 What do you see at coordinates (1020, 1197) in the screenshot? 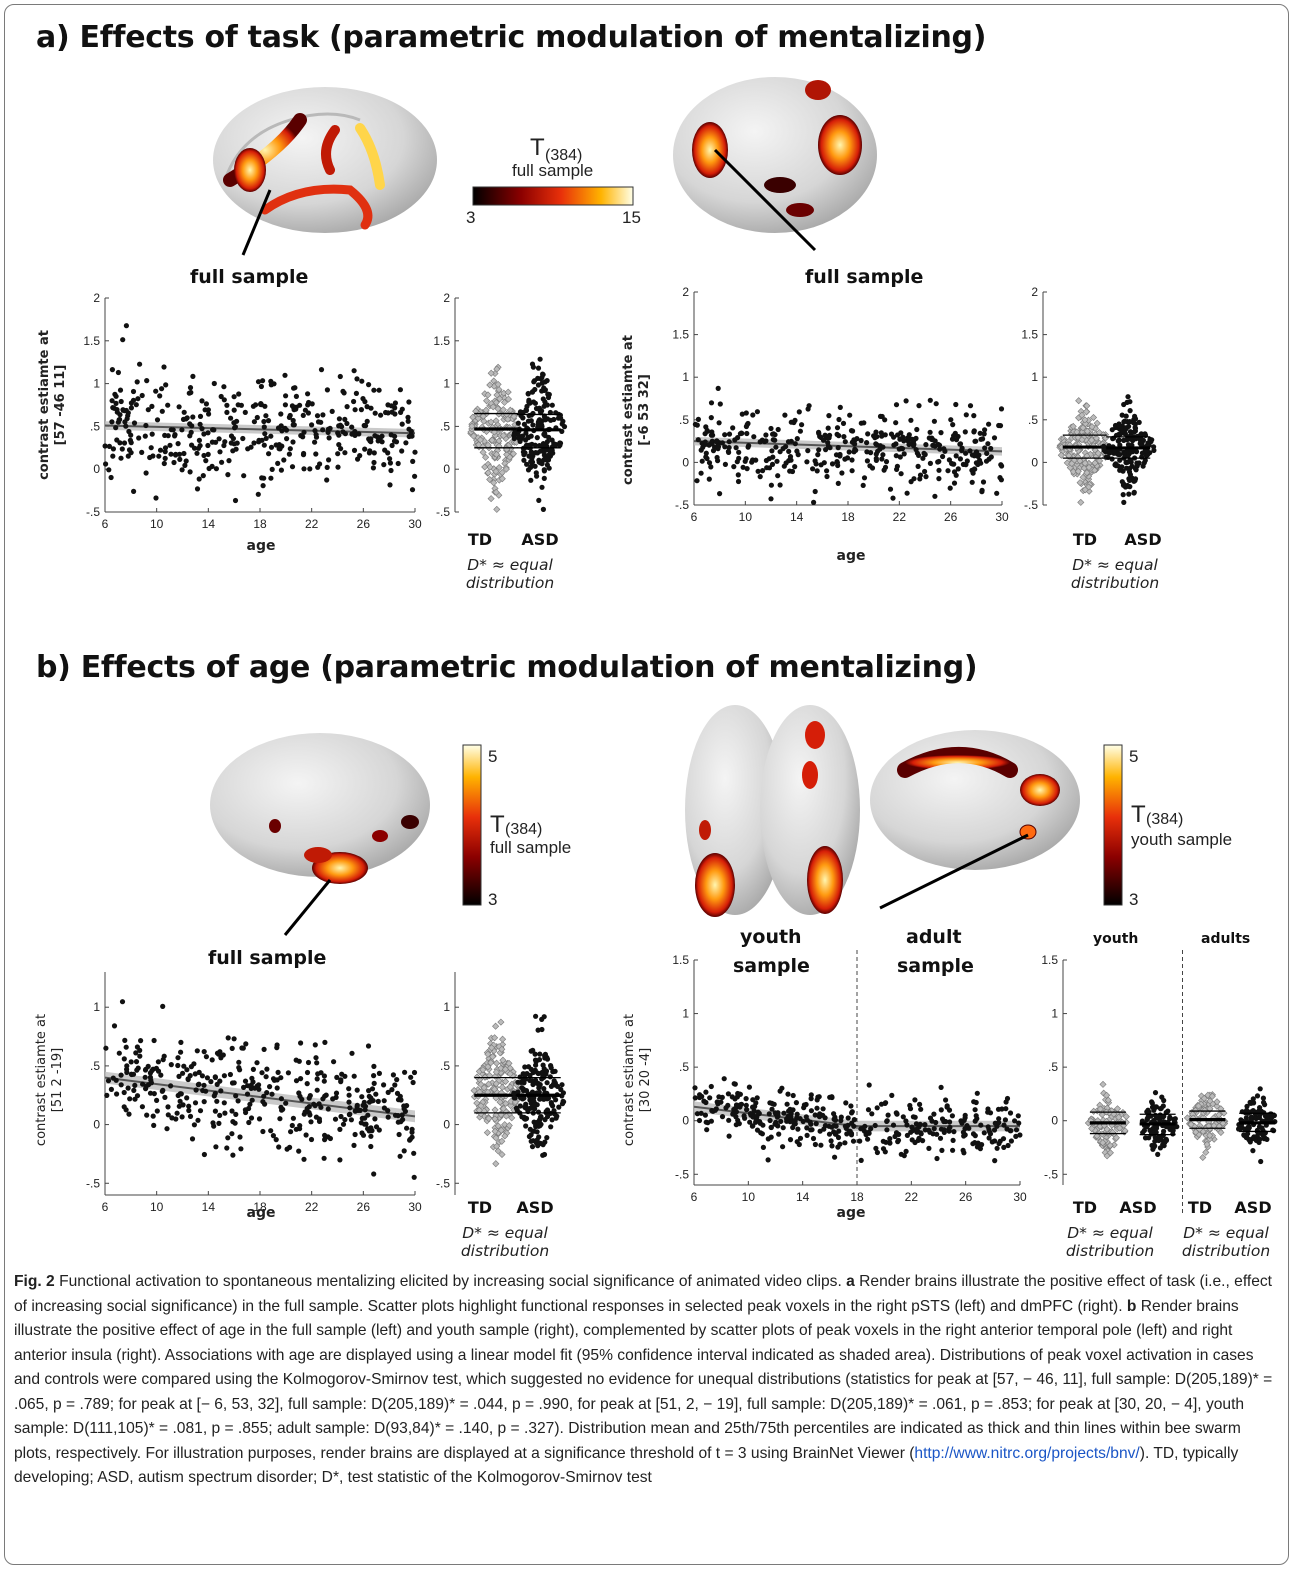
I see `x-tick-label: 30` at bounding box center [1020, 1197].